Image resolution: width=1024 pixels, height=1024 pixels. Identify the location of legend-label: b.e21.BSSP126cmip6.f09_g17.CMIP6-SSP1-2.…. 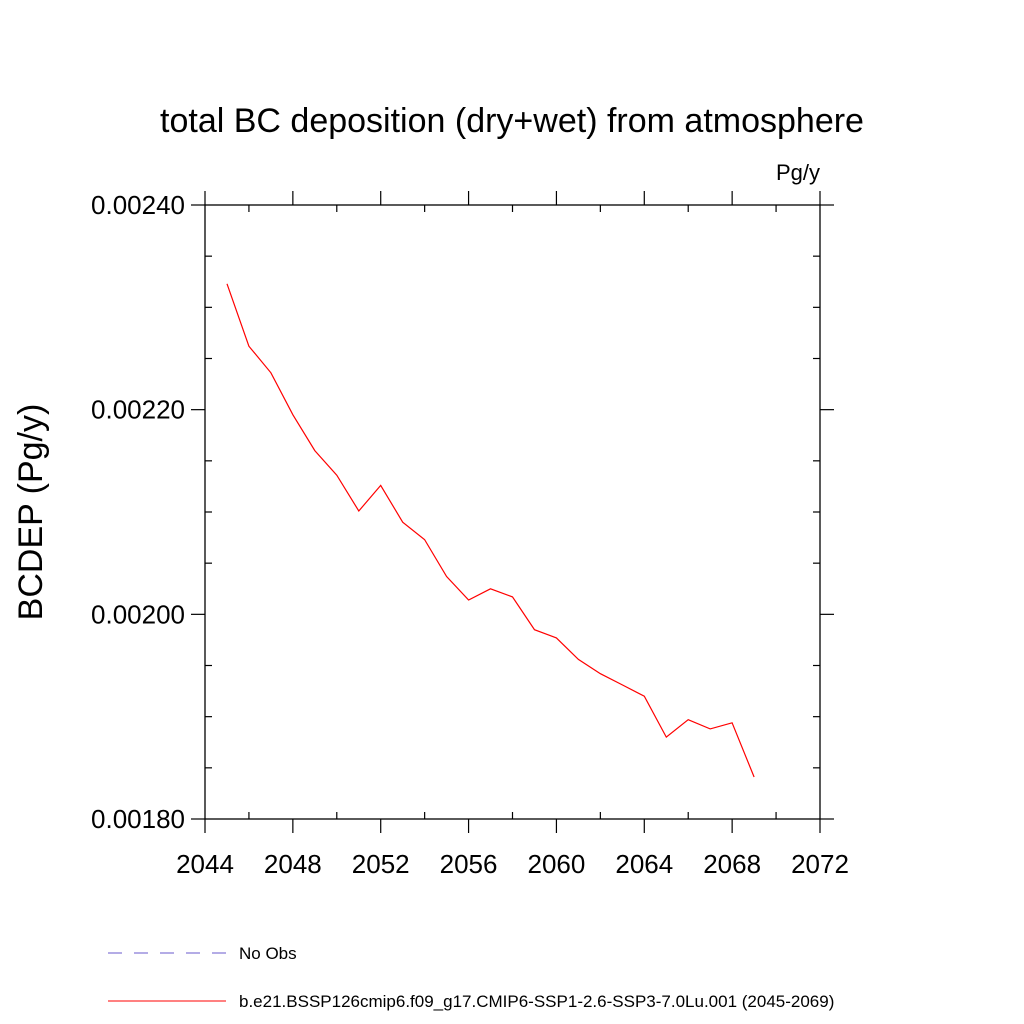
(536, 1001).